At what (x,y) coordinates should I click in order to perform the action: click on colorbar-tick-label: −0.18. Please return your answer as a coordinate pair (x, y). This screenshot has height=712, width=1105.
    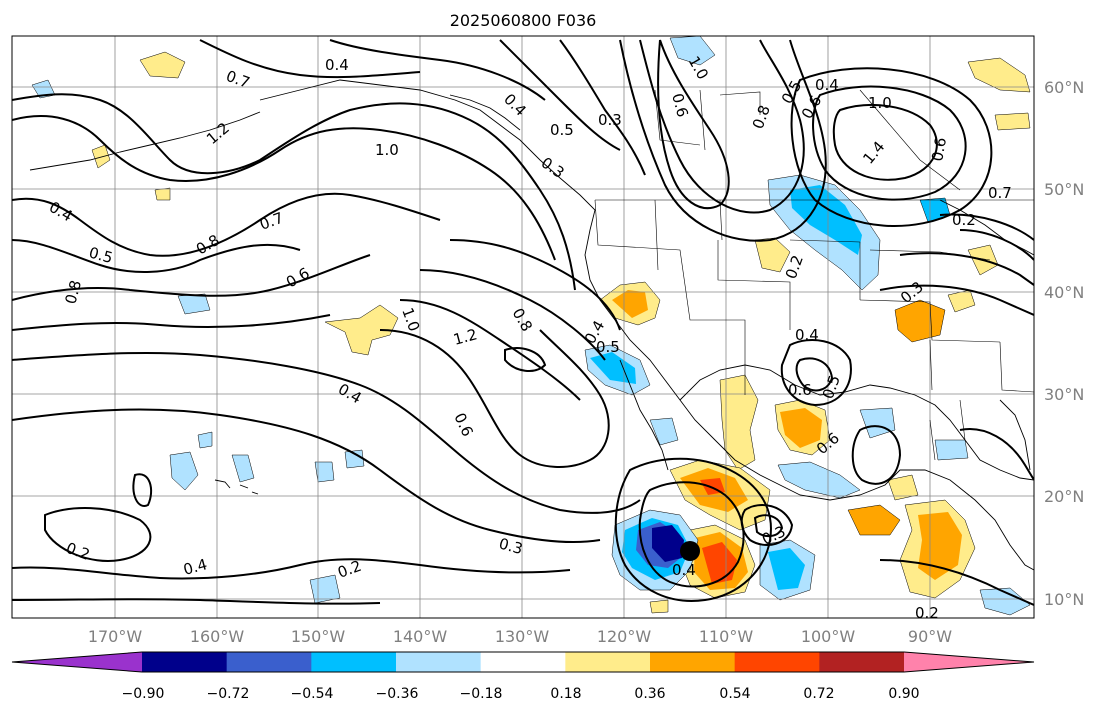
    Looking at the image, I should click on (481, 694).